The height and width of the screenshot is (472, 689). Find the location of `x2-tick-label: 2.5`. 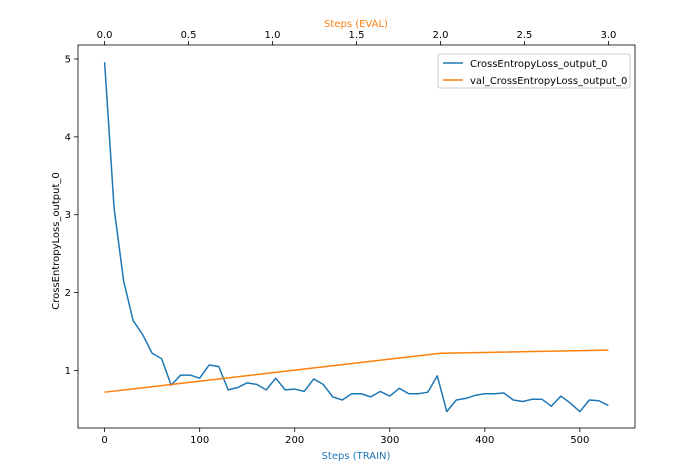

x2-tick-label: 2.5 is located at coordinates (525, 35).